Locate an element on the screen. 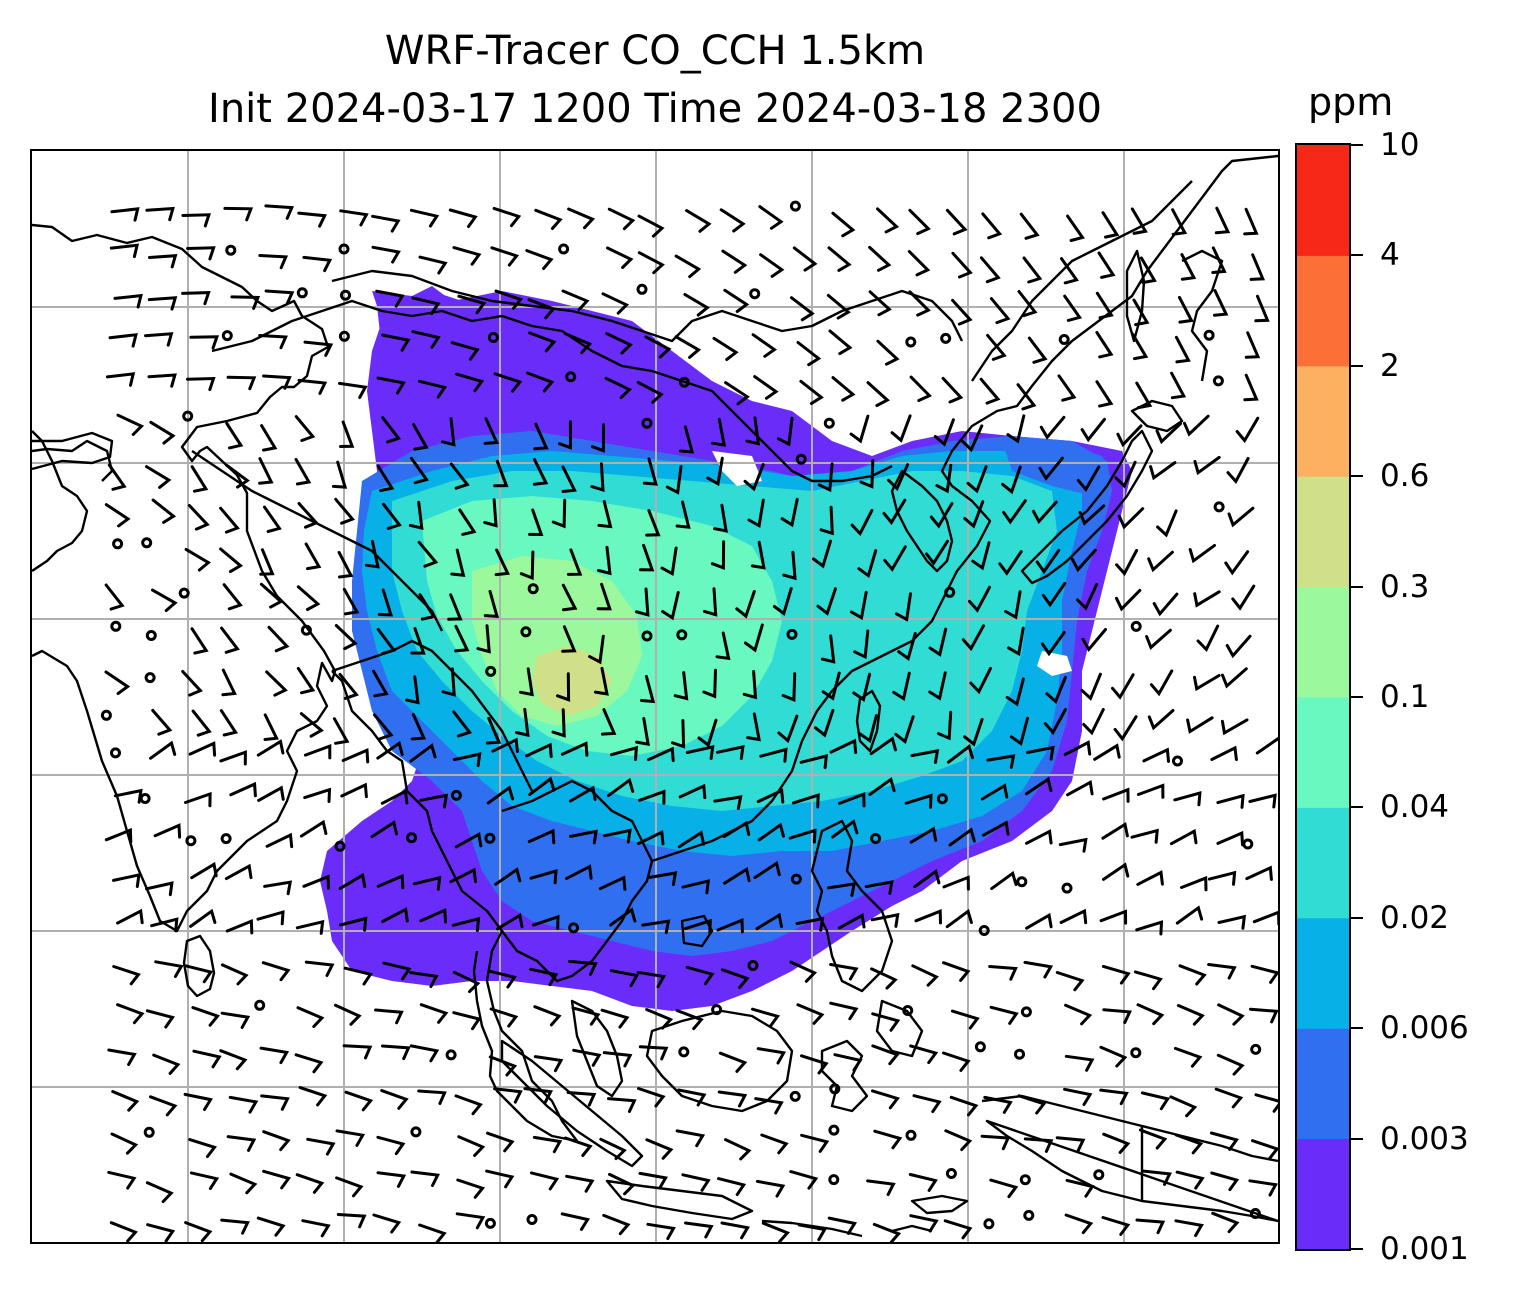 The image size is (1528, 1306). coastline-hainan is located at coordinates (697, 931).